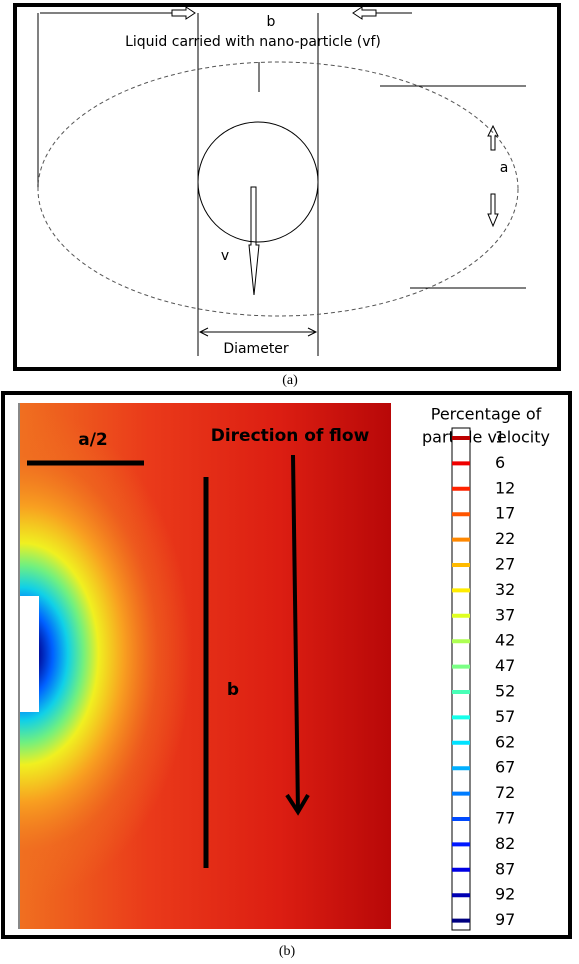 The image size is (579, 964). Describe the element at coordinates (505, 589) in the screenshot. I see `legend-label: 32` at that location.